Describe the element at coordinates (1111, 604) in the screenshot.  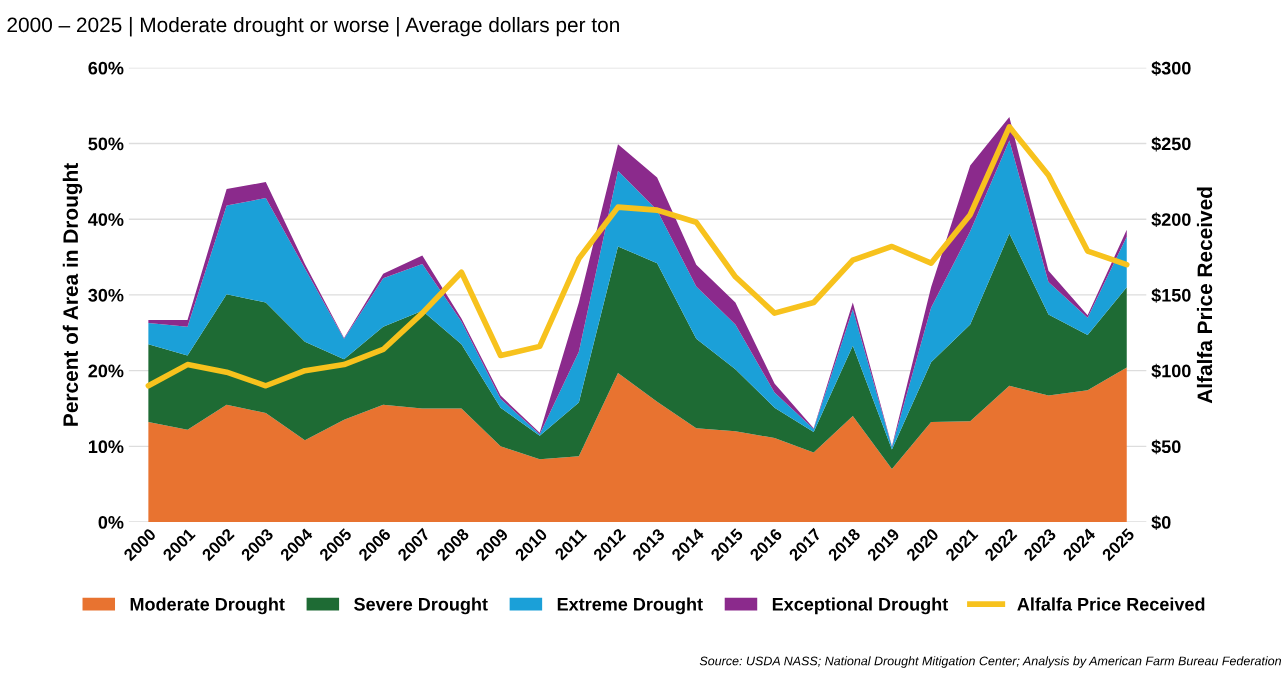
I see `legend-label: Alfalfa Price Received` at that location.